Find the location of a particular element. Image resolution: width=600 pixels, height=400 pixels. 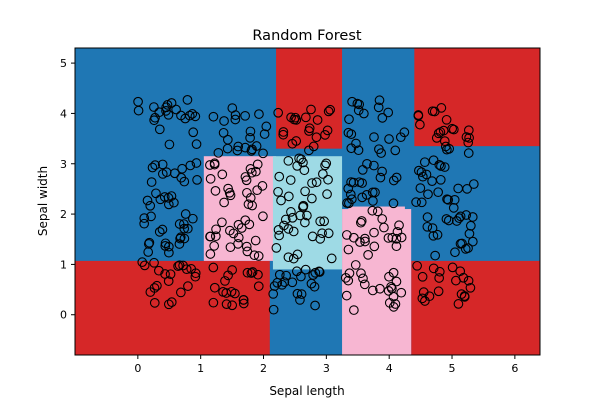

y-tick-label: 3 is located at coordinates (63, 164).